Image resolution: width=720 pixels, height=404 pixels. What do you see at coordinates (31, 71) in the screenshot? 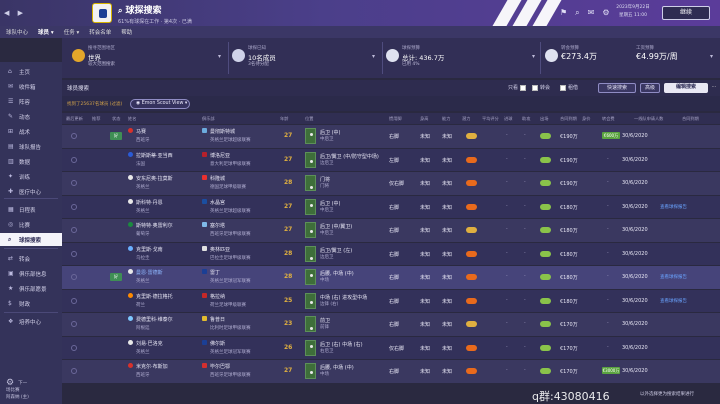
I see `sidebar-item: ⌂ 主页` at bounding box center [31, 71].